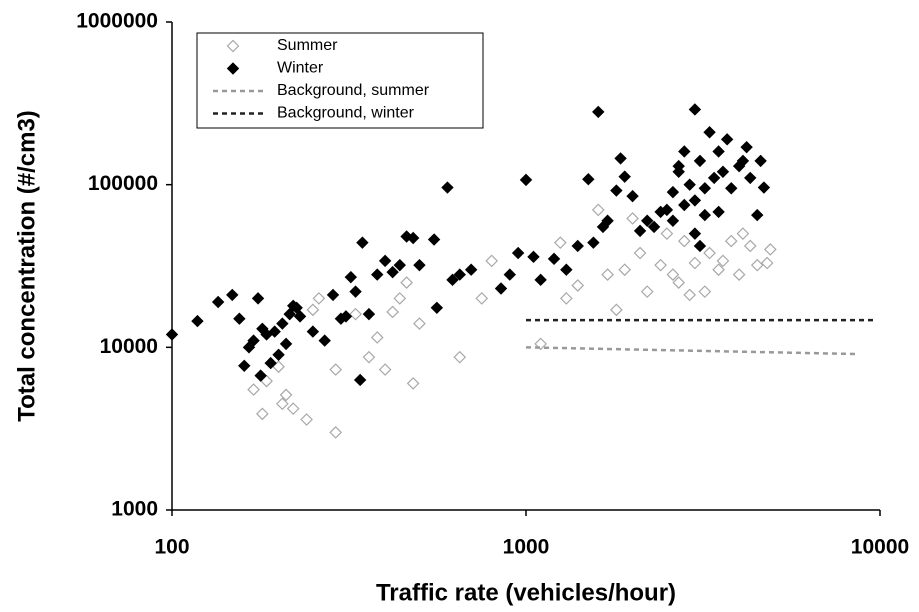 The image size is (919, 612). What do you see at coordinates (346, 113) in the screenshot?
I see `legend-label: Background, winter` at bounding box center [346, 113].